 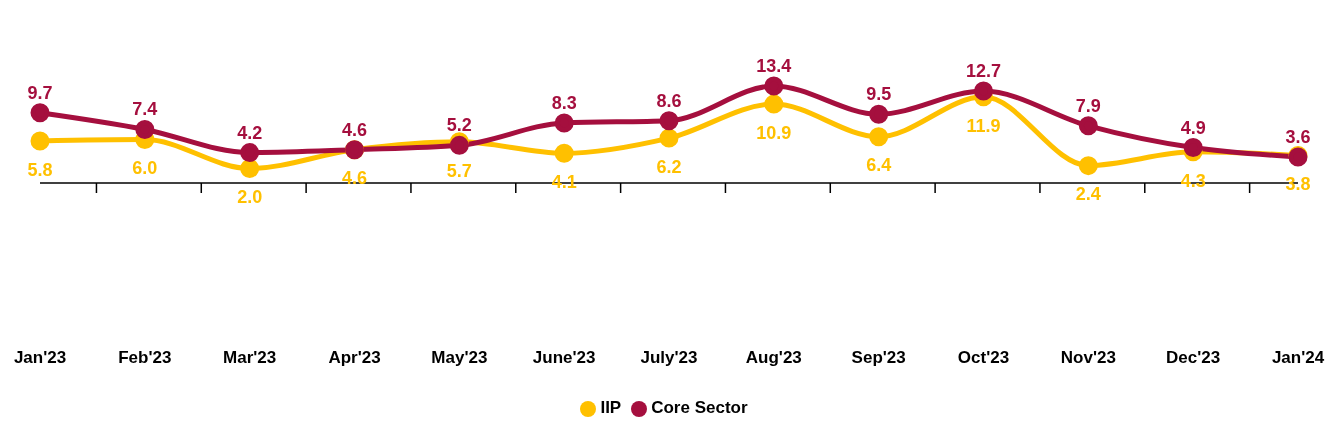 What do you see at coordinates (774, 132) in the screenshot?
I see `data-label: 10.9` at bounding box center [774, 132].